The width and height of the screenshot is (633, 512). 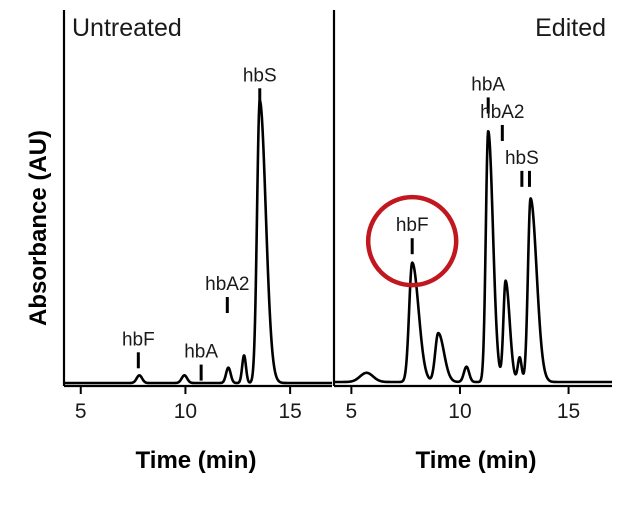 I want to click on y-axis-title: Absorbance (AU), so click(x=38, y=228).